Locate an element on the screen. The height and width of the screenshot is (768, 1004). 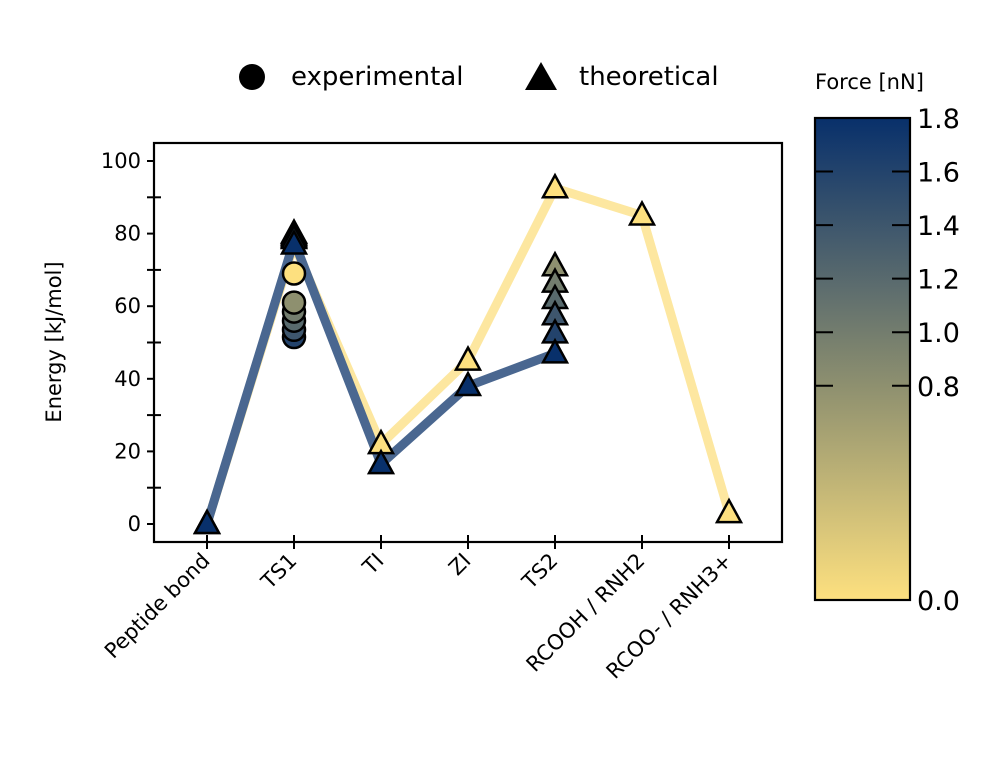
x-tick-label: TS2 is located at coordinates (540, 572).